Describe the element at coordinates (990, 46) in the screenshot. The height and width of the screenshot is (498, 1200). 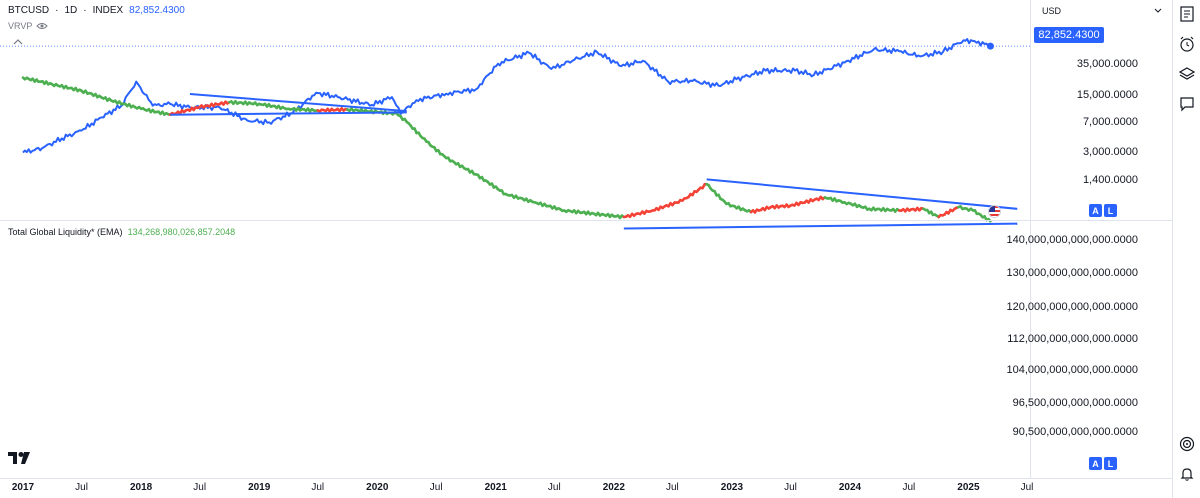
I see `last-price-dot` at that location.